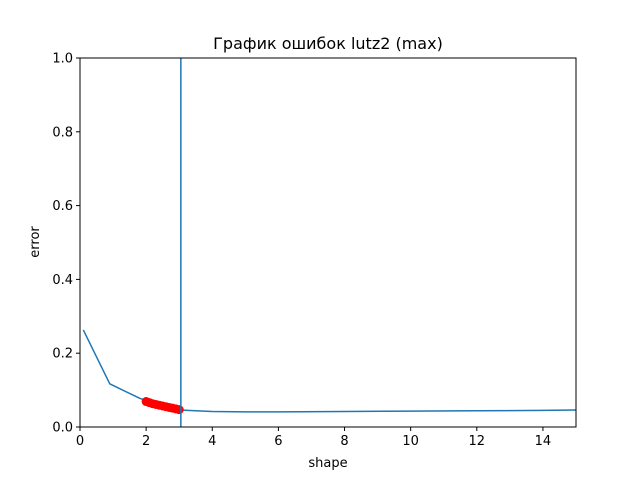 This screenshot has height=480, width=640. Describe the element at coordinates (543, 441) in the screenshot. I see `x-tick-label: 14` at that location.